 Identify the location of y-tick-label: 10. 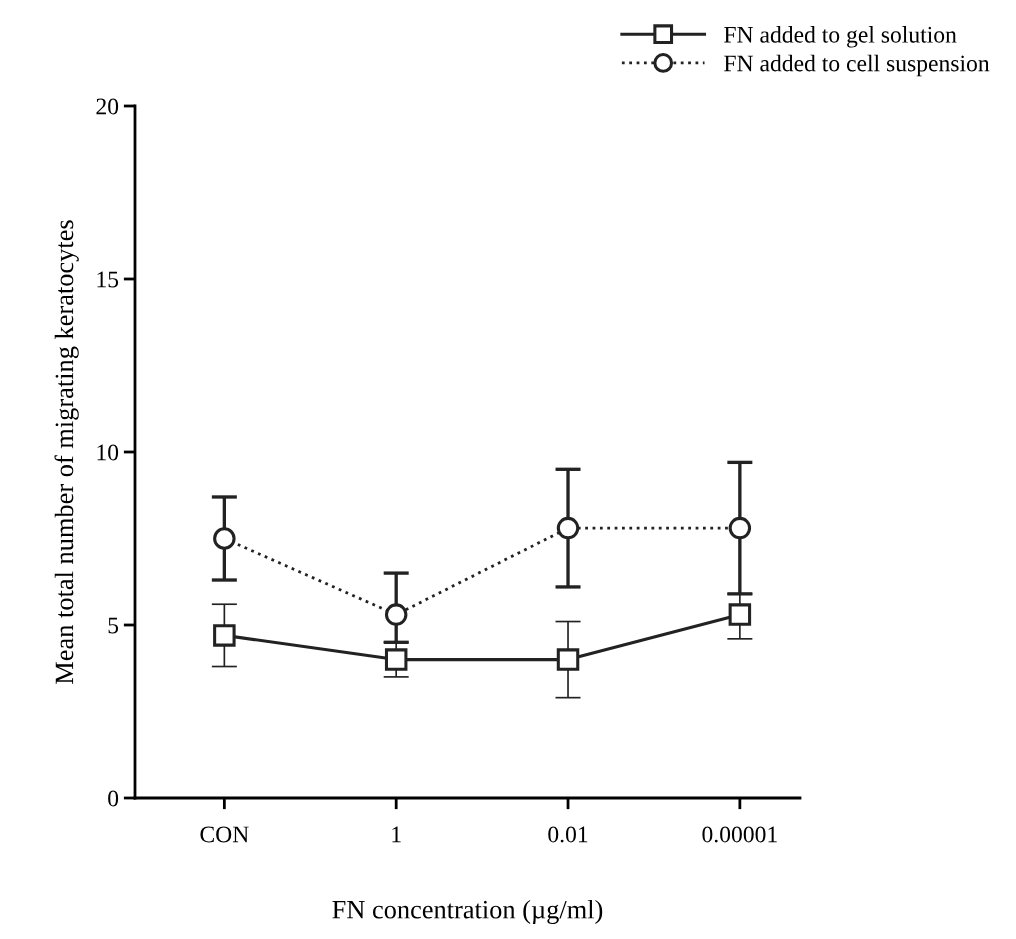
(108, 452).